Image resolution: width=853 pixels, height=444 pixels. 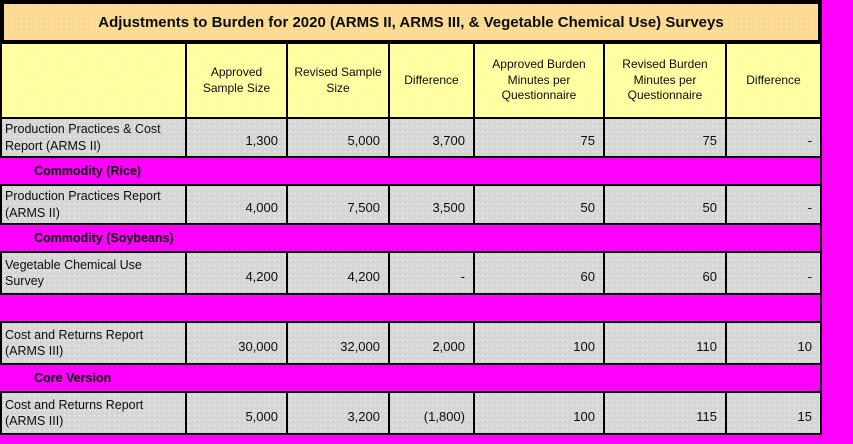 What do you see at coordinates (237, 344) in the screenshot?
I see `data-cell: 30,000` at bounding box center [237, 344].